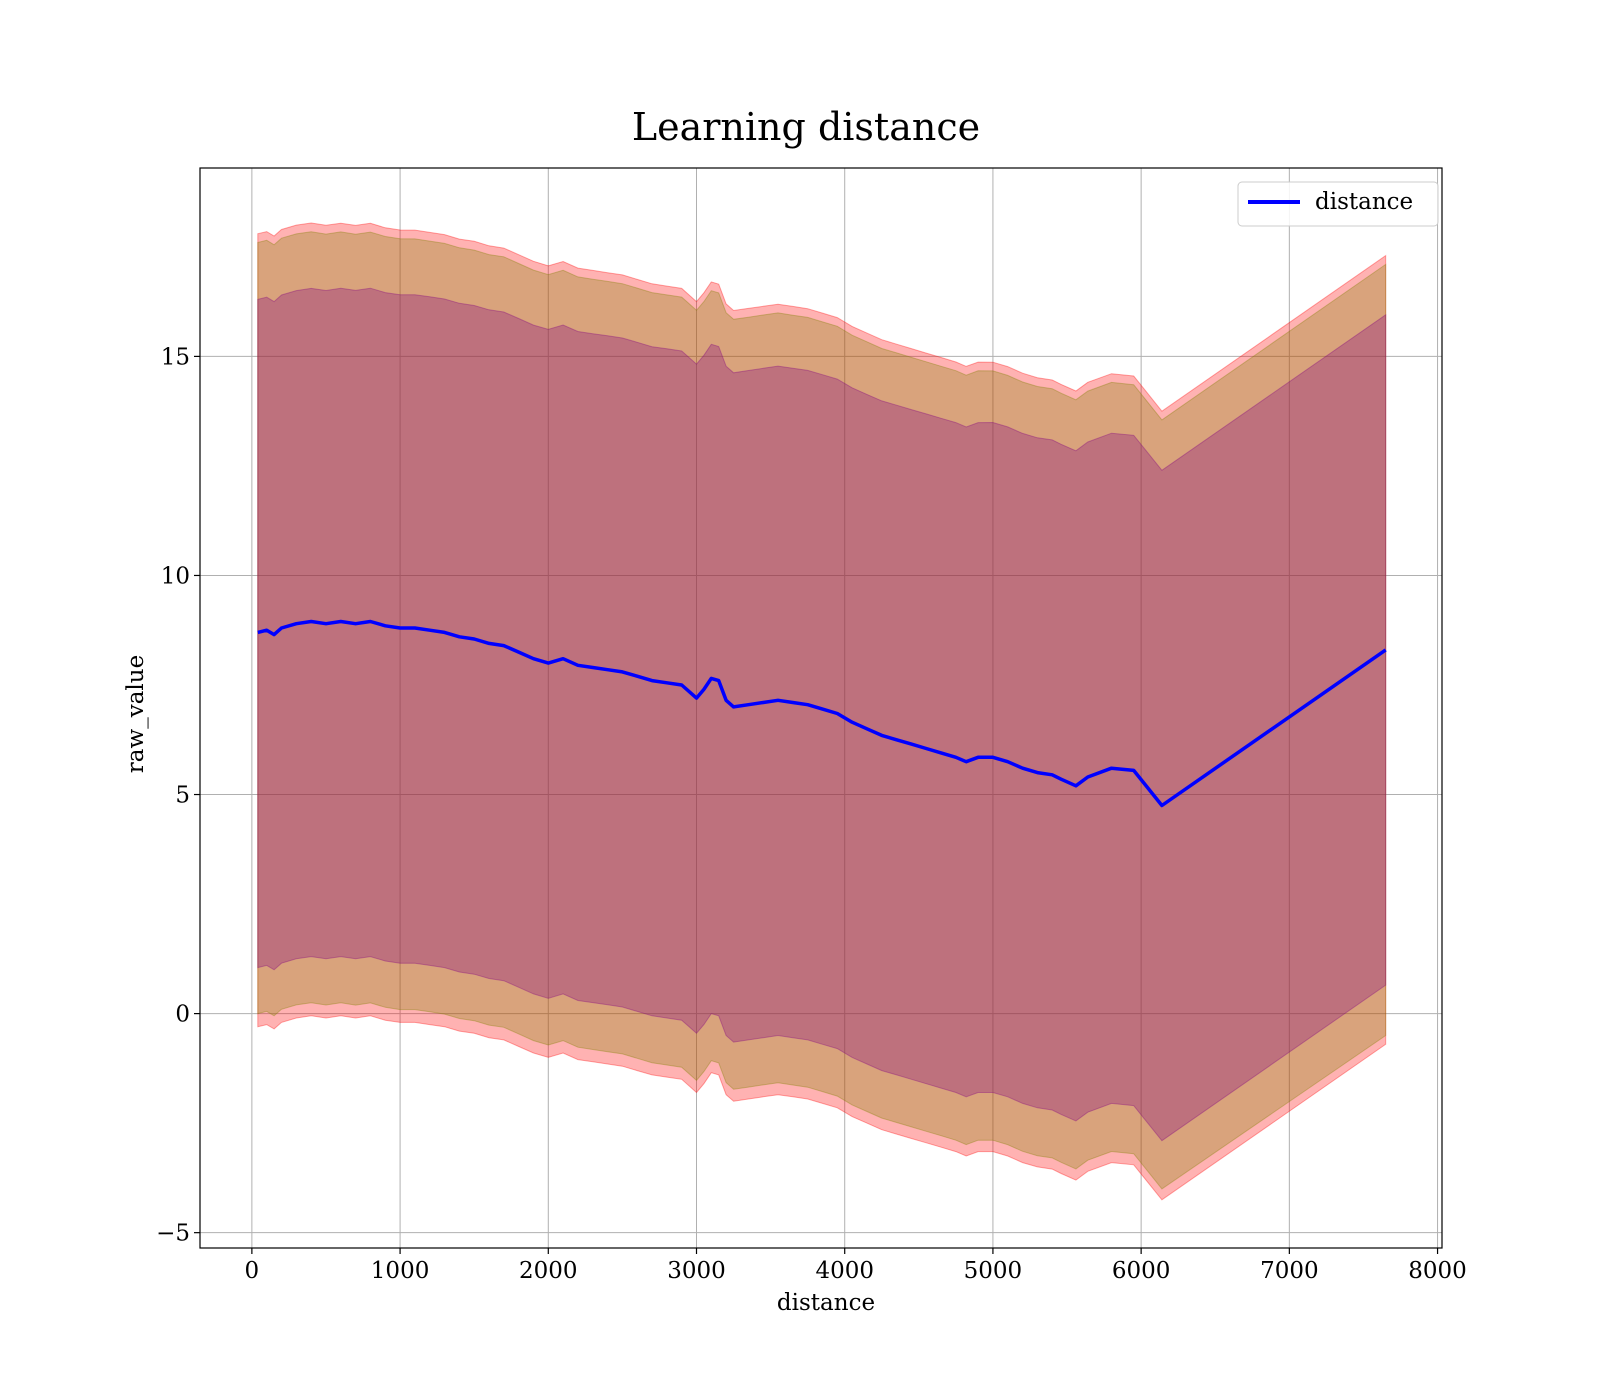 The width and height of the screenshot is (1600, 1400). What do you see at coordinates (252, 1271) in the screenshot?
I see `x-tick-label: 0` at bounding box center [252, 1271].